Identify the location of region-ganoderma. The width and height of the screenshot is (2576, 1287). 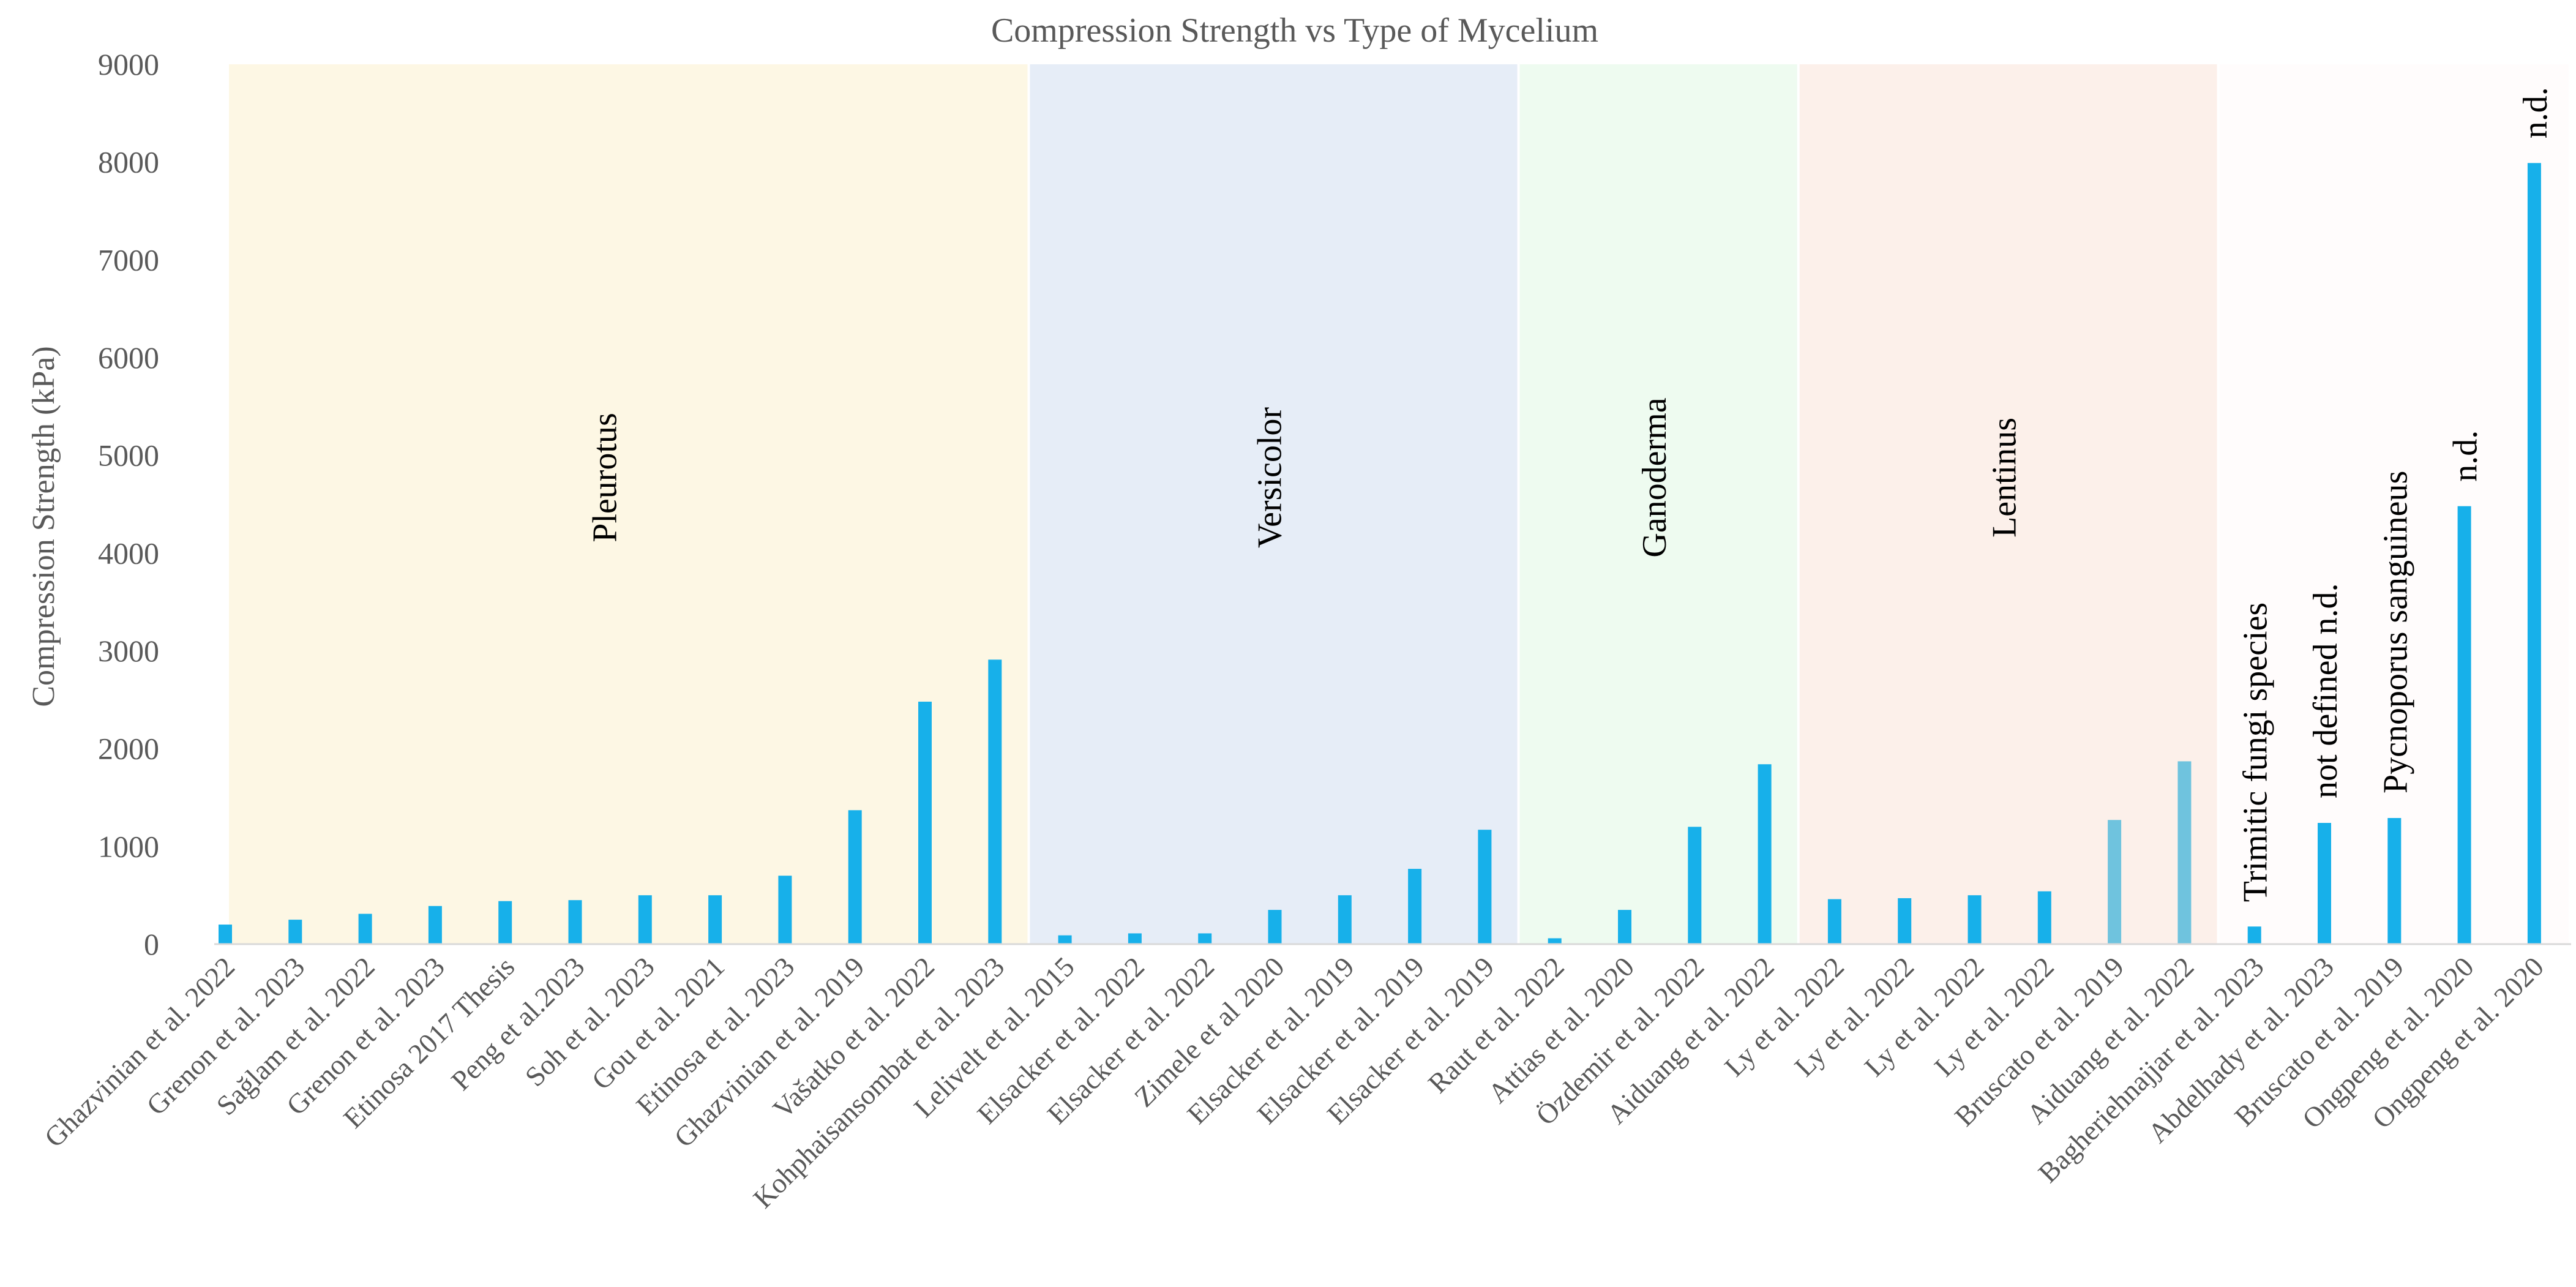
(1658, 504).